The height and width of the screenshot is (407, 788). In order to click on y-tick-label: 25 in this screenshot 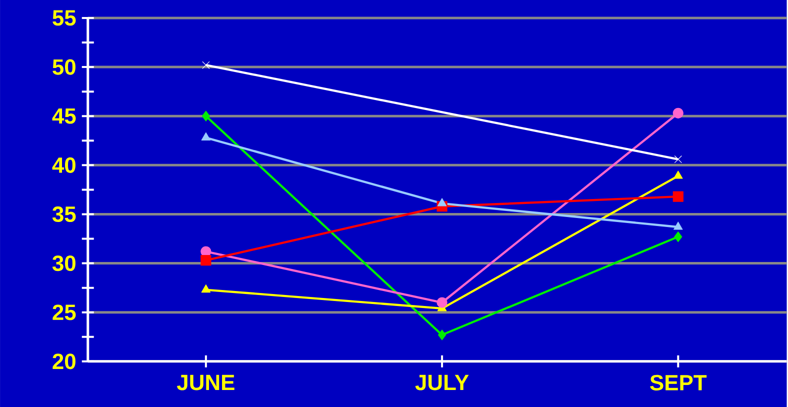, I will do `click(64, 312)`.